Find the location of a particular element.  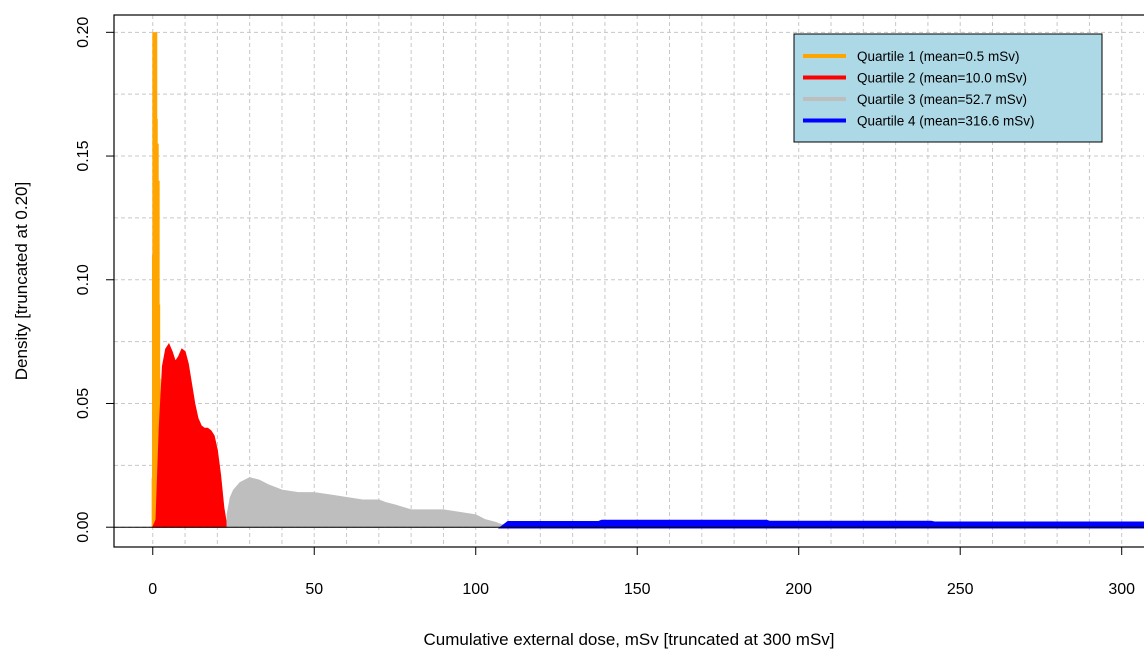

y-tick-label: 0.05 is located at coordinates (83, 403).